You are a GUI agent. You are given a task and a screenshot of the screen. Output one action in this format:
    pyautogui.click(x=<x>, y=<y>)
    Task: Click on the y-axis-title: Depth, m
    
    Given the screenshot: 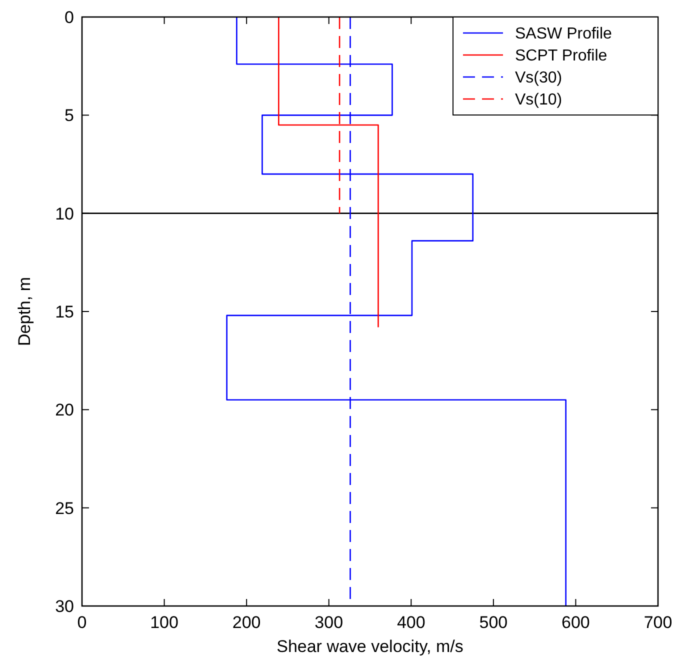 What is the action you would take?
    pyautogui.click(x=24, y=311)
    